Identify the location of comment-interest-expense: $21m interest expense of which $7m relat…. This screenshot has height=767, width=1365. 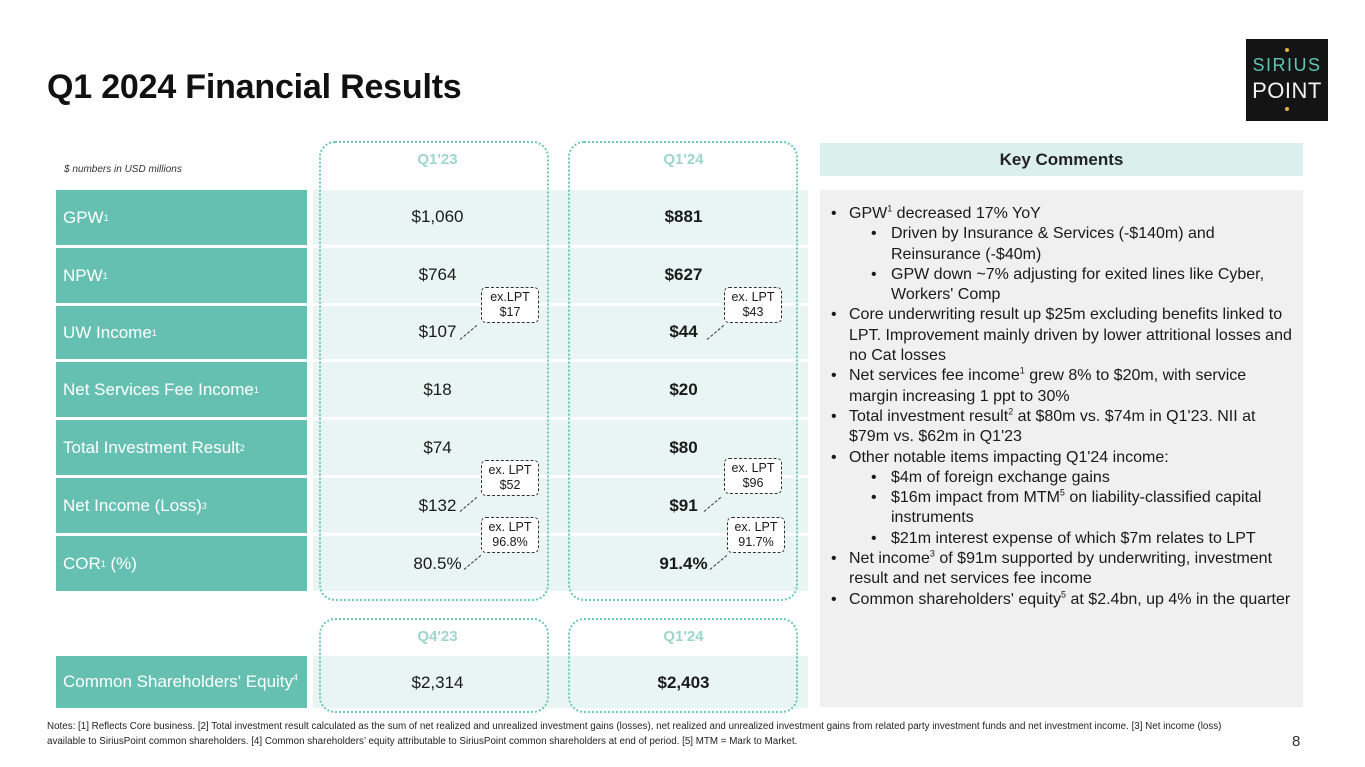
(1064, 539).